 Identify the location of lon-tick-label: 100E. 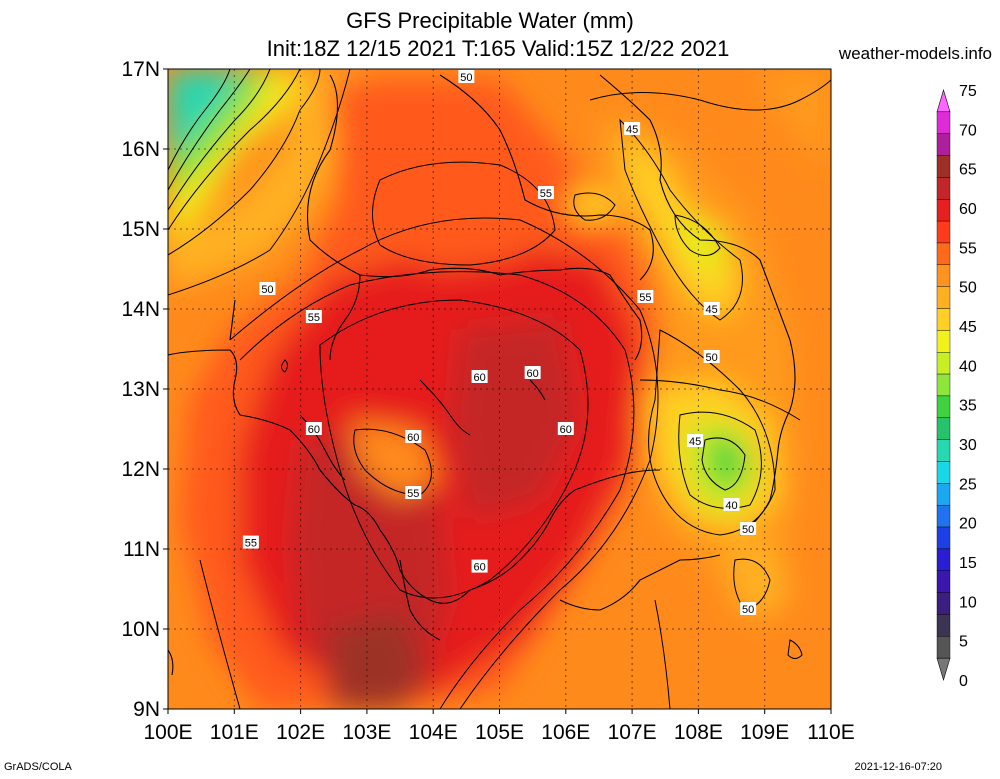
(167, 732).